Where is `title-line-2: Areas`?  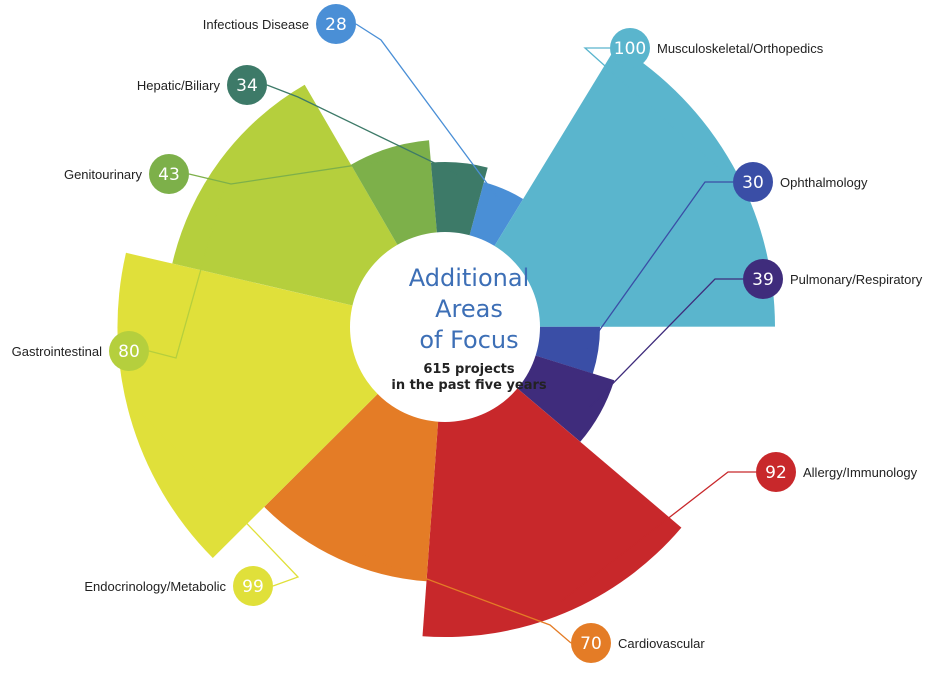
title-line-2: Areas is located at coordinates (469, 309).